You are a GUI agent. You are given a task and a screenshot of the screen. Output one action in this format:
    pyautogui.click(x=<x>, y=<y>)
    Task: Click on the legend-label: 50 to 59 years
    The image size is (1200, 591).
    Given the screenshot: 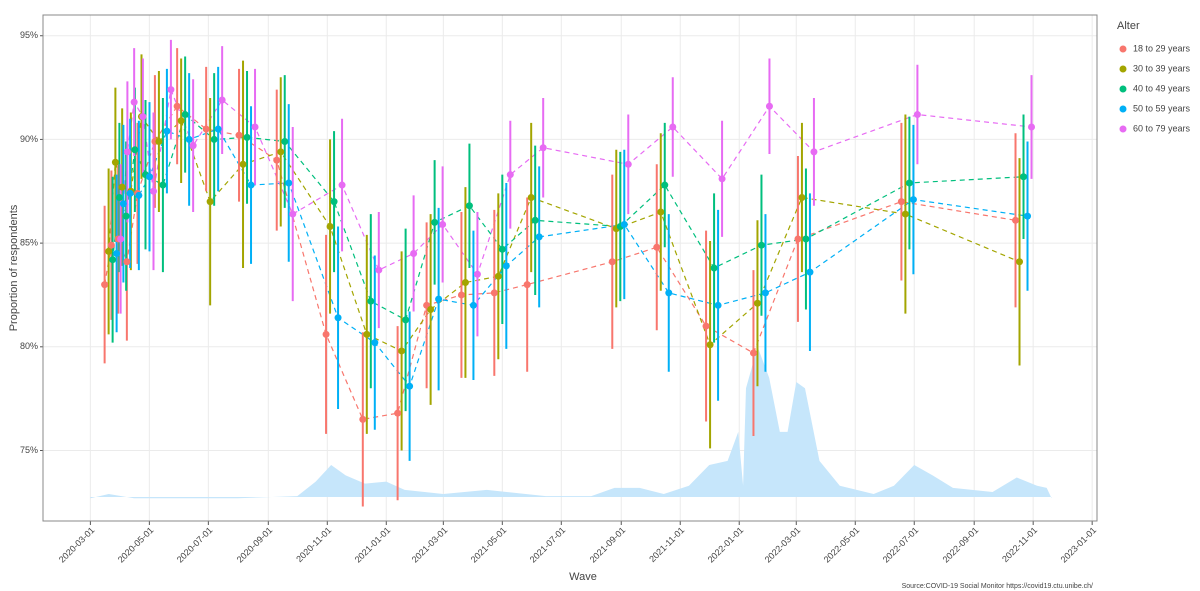 What is the action you would take?
    pyautogui.click(x=1162, y=108)
    